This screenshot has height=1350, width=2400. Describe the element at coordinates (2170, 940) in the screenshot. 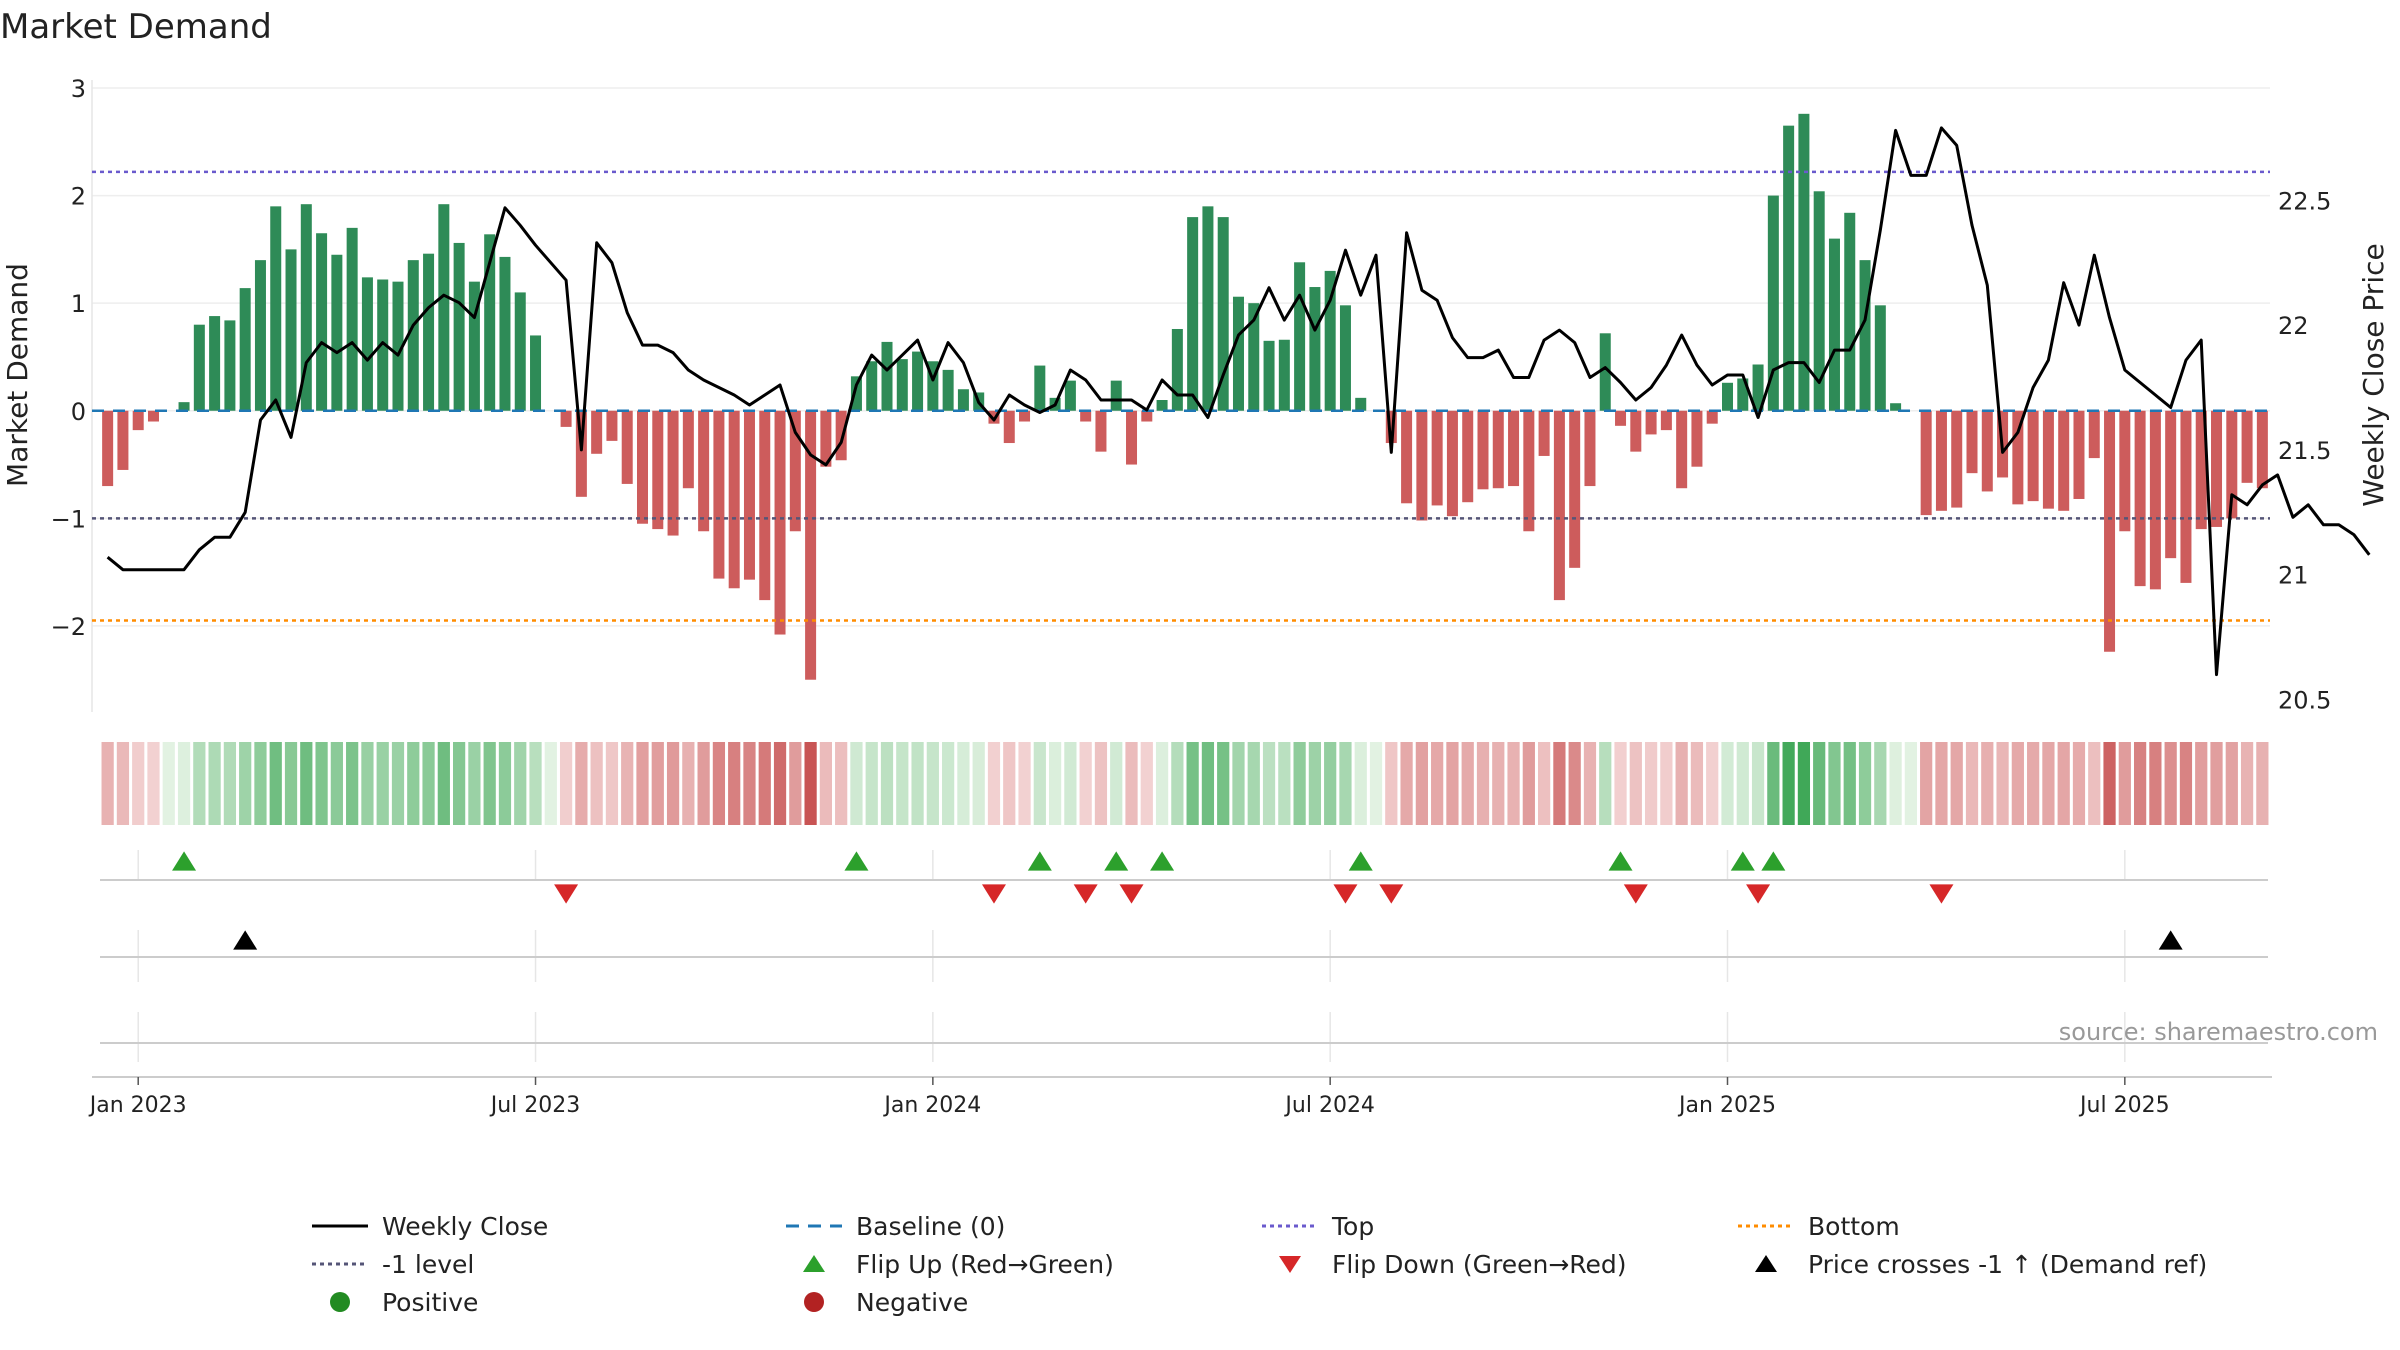

I see `price-cross-marker` at that location.